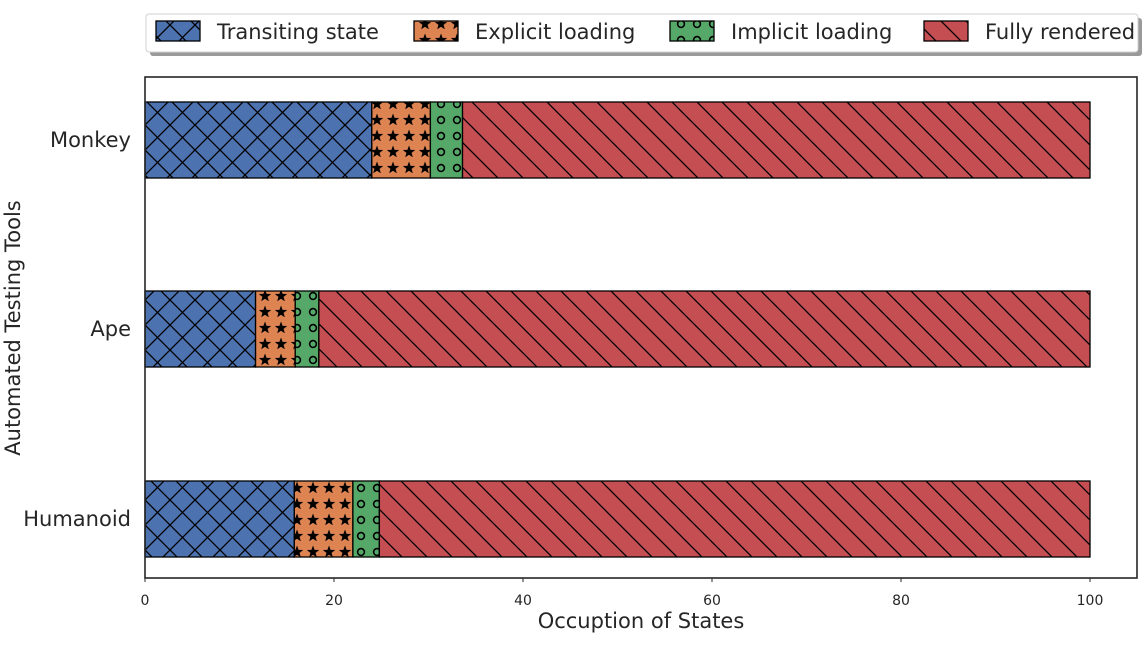  What do you see at coordinates (334, 601) in the screenshot?
I see `x-tick-label: 20` at bounding box center [334, 601].